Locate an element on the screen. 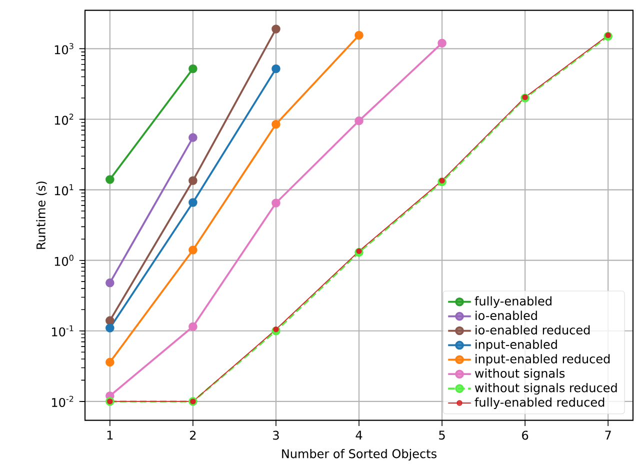 The height and width of the screenshot is (469, 636). y-tick-label: 10$^{-1}$ is located at coordinates (63, 330).